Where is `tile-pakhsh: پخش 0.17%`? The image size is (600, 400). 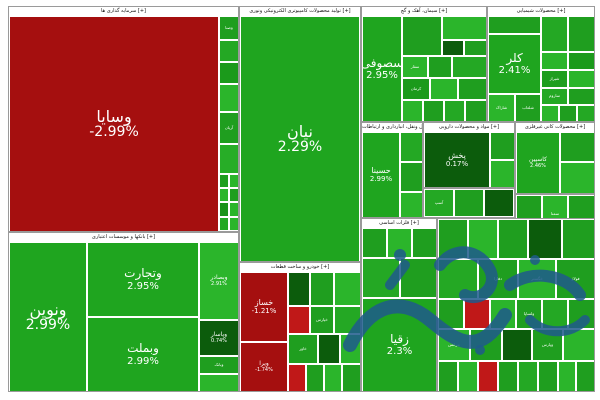 tile-pakhsh: پخش 0.17% is located at coordinates (457, 159).